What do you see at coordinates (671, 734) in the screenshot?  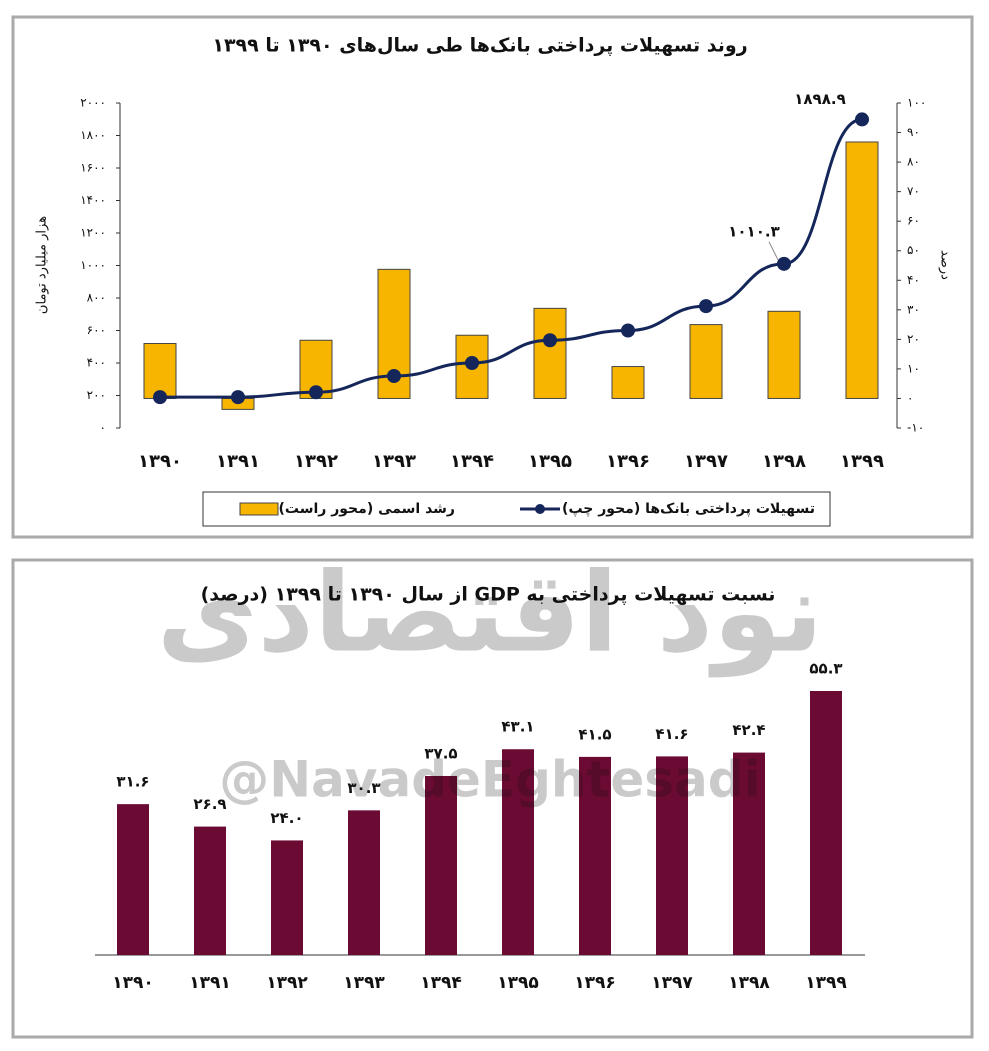 I see `data-label: ۴۱.۶` at bounding box center [671, 734].